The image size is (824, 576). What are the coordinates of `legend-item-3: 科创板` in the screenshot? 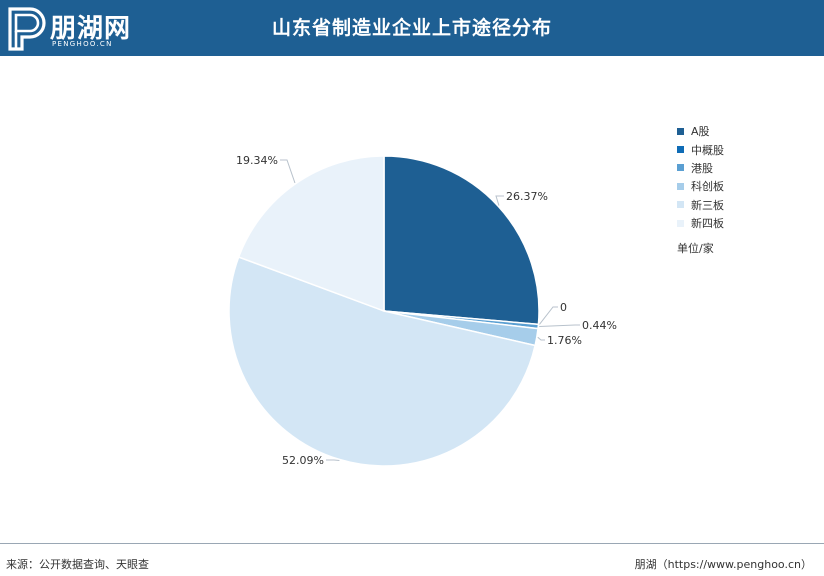 It's located at (700, 186).